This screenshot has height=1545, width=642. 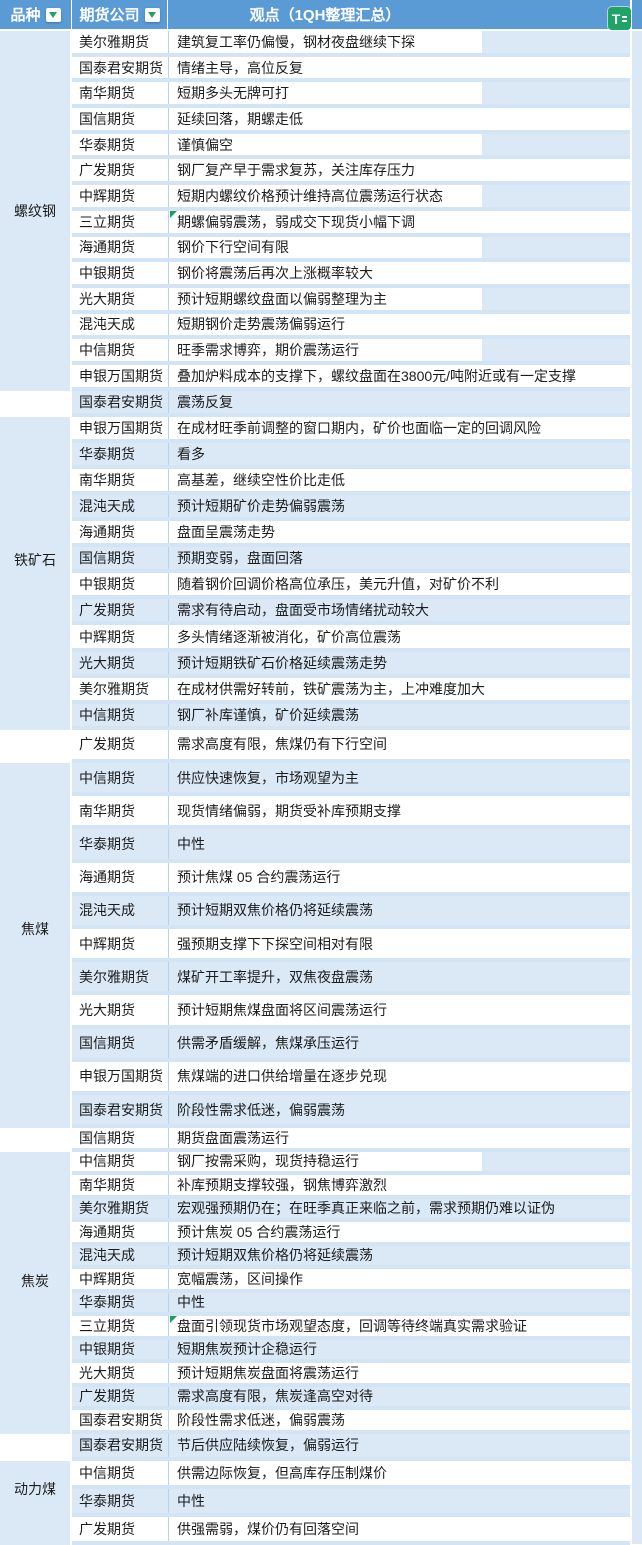 I want to click on viewpoint-cell: 供需矛盾缓解，焦煤承压运行, so click(x=399, y=1043).